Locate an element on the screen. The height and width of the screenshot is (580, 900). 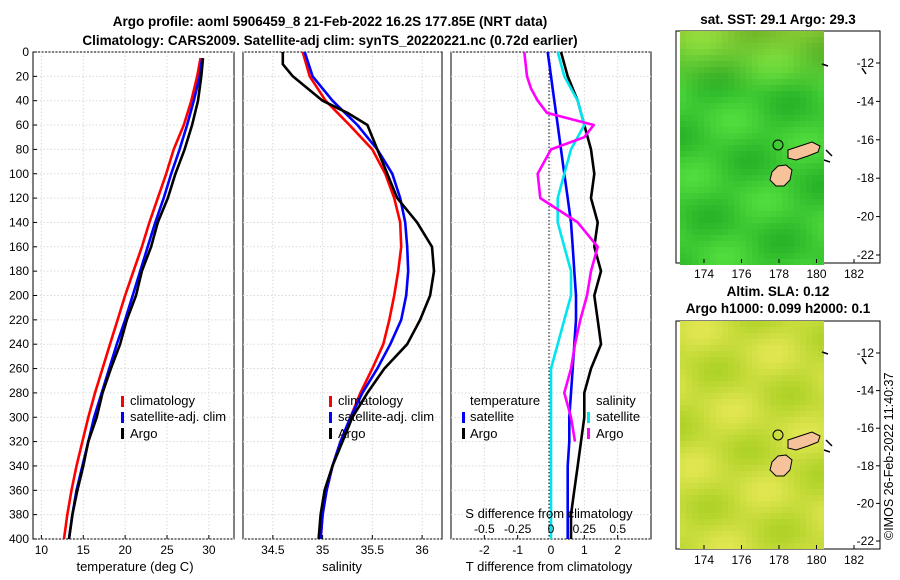
s-tick-label: 0.5 is located at coordinates (617, 529).